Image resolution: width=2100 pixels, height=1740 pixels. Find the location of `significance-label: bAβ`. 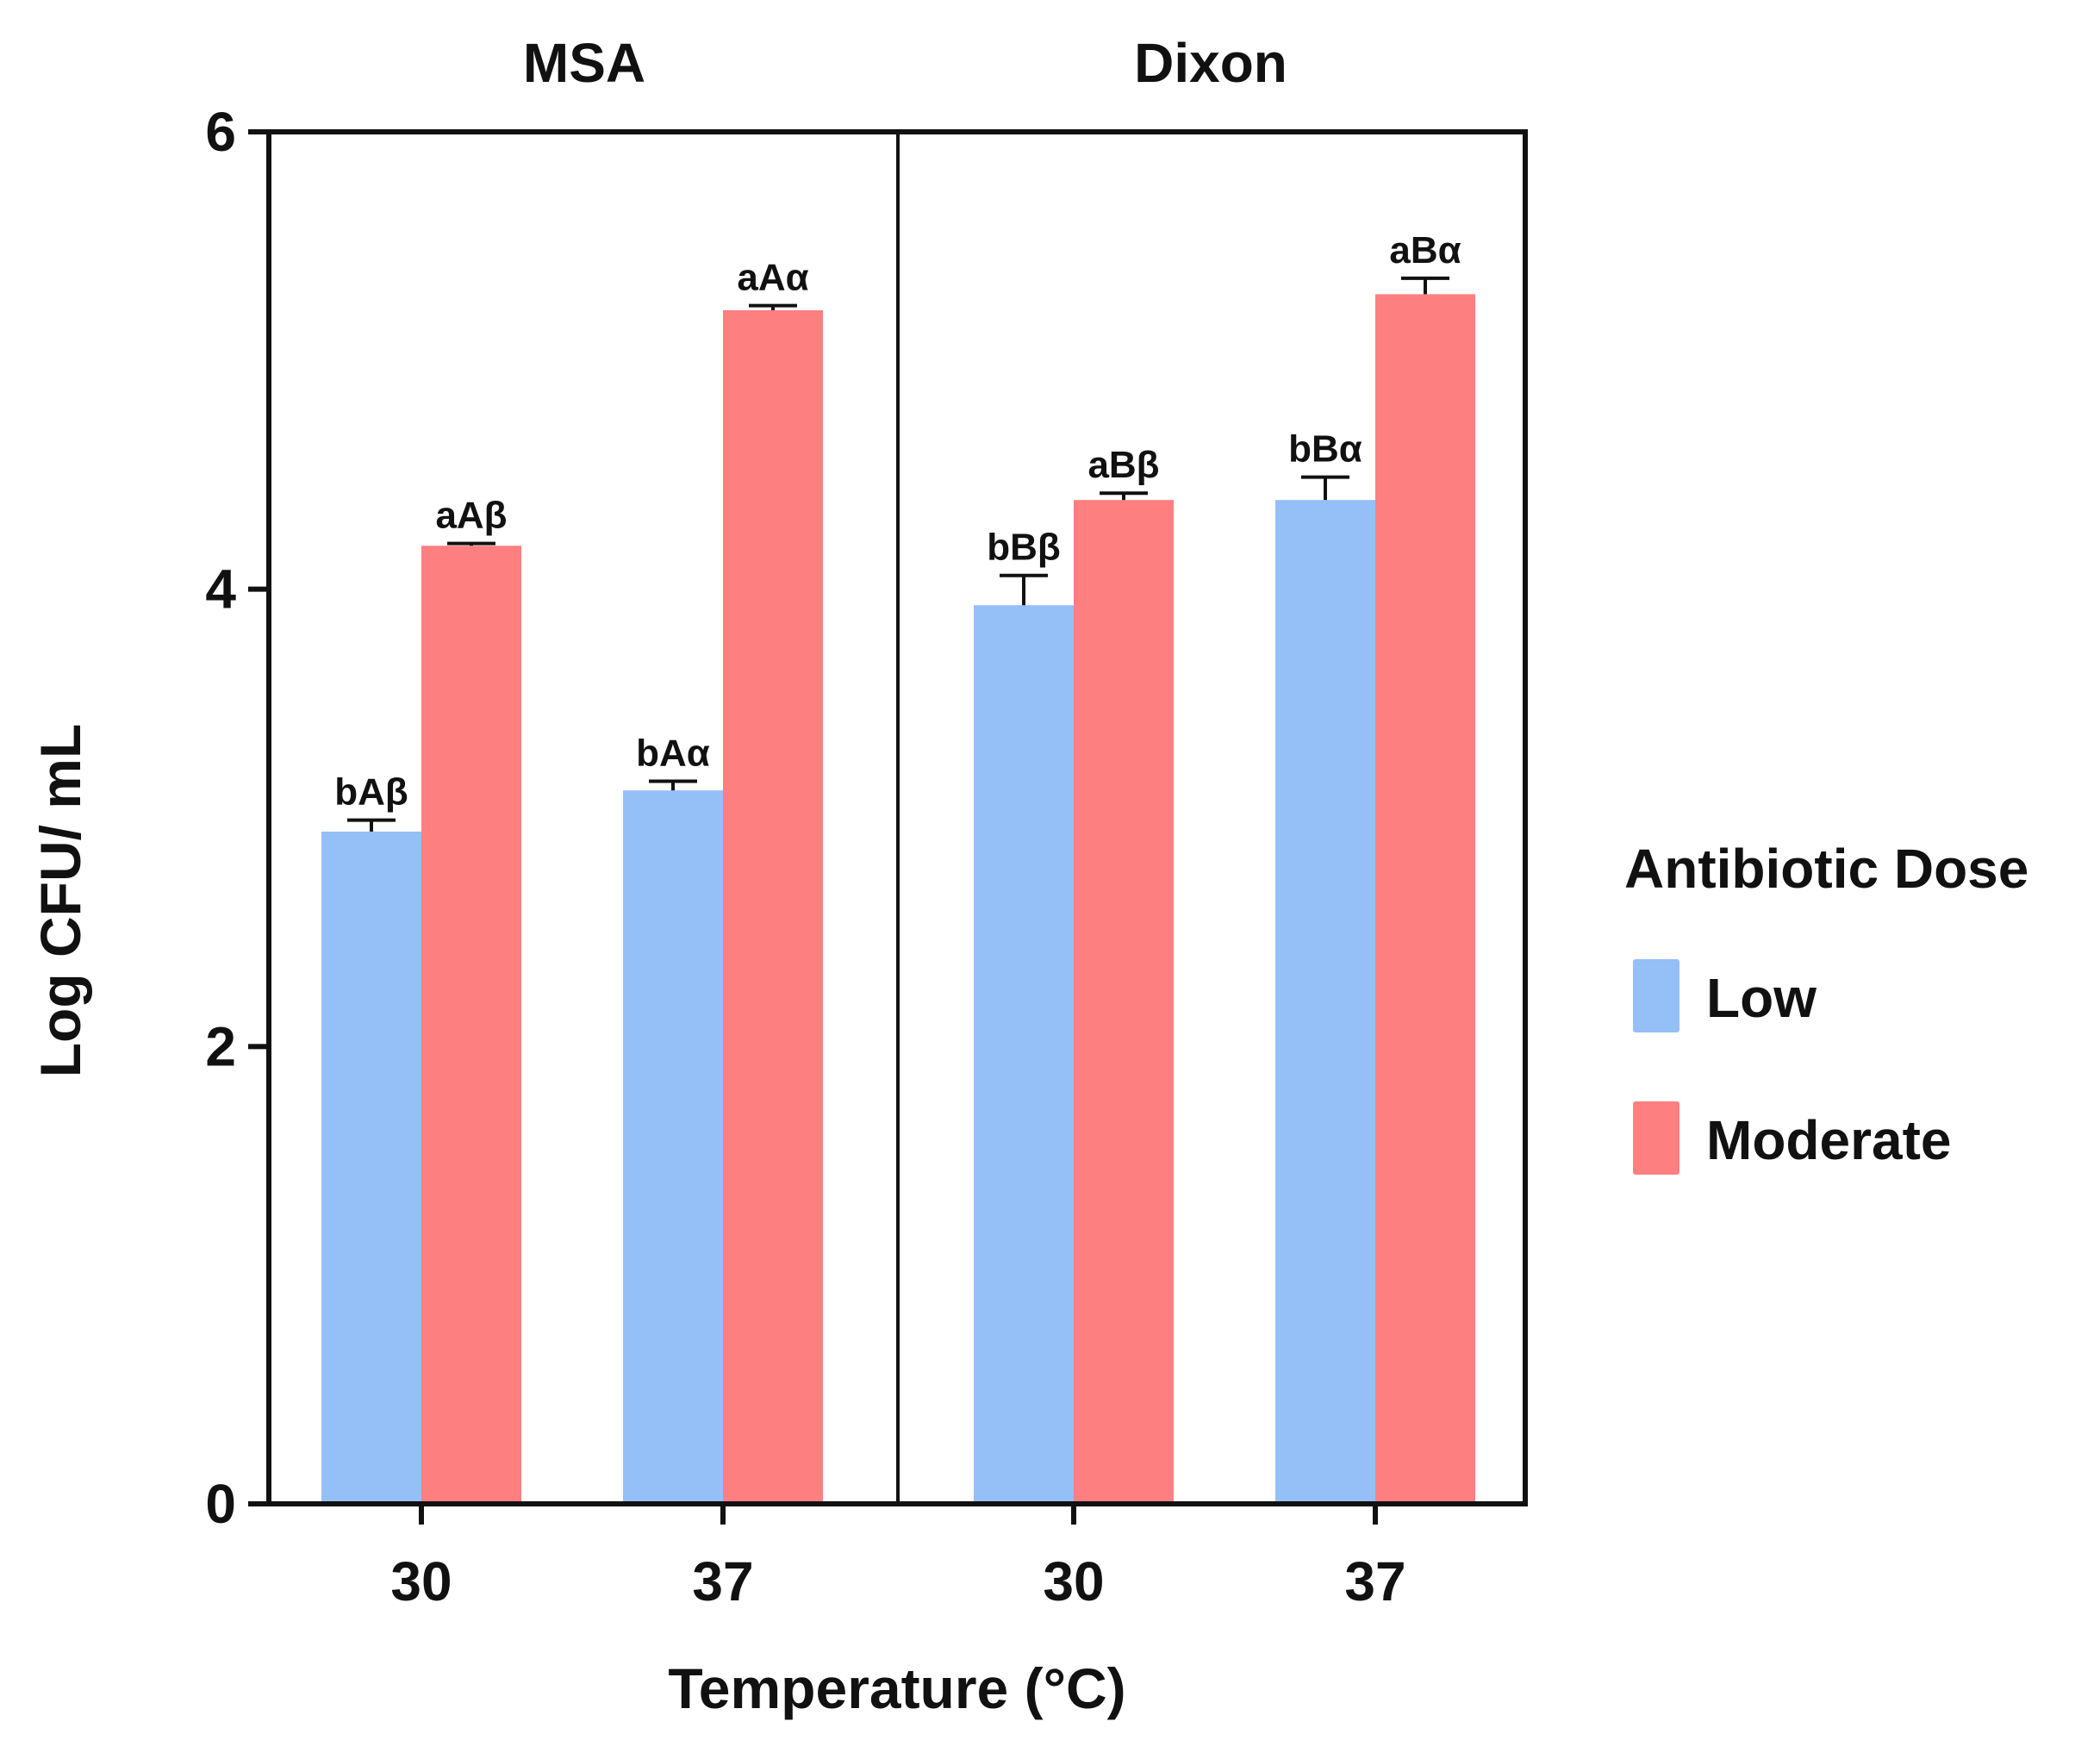

significance-label: bAβ is located at coordinates (371, 792).